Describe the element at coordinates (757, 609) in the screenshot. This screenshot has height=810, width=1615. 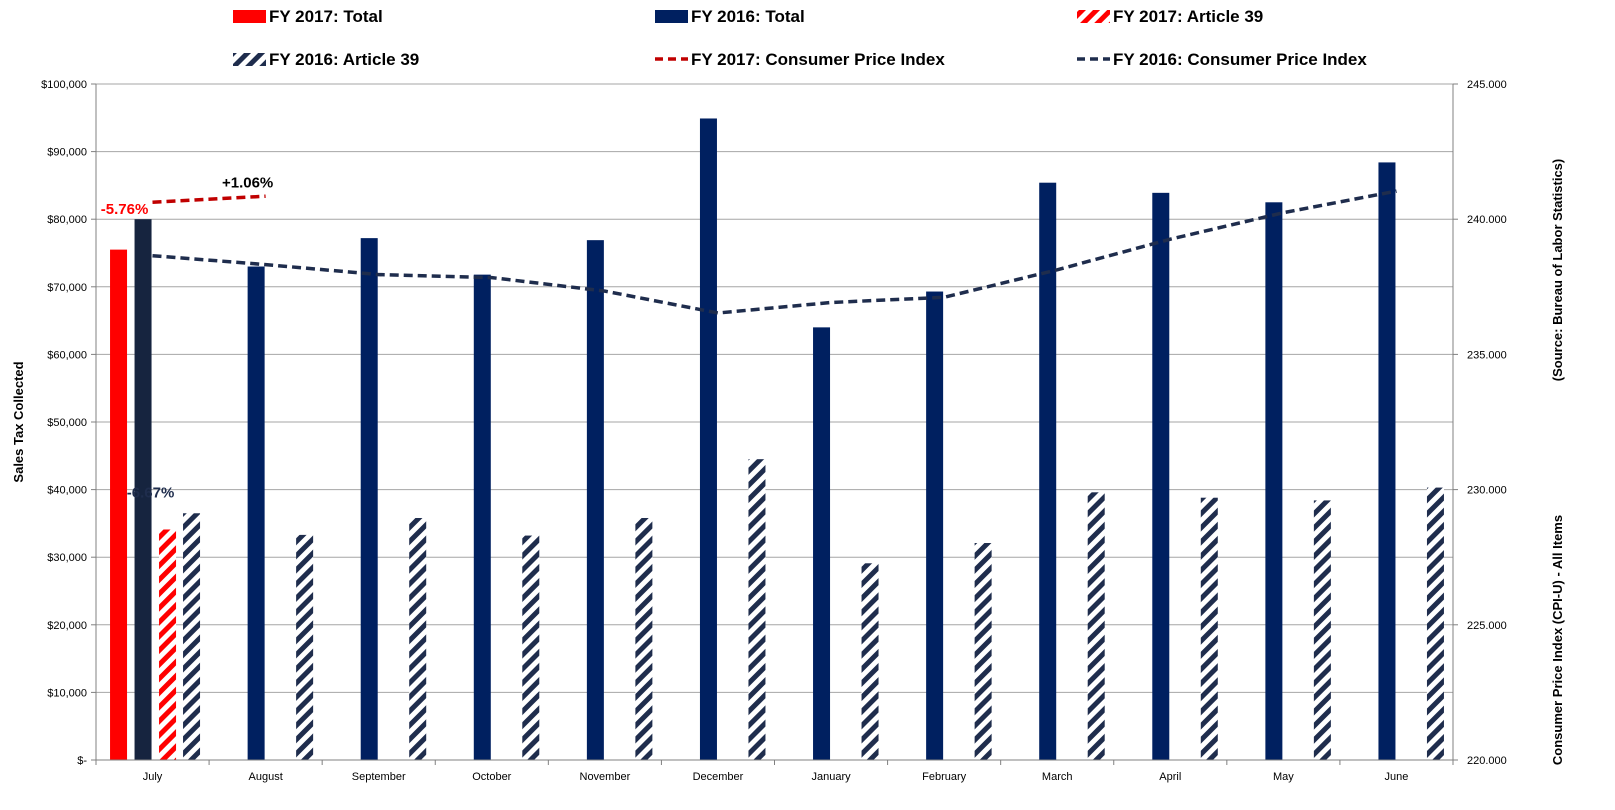
I see `bar-fy-2016-article-39-december` at that location.